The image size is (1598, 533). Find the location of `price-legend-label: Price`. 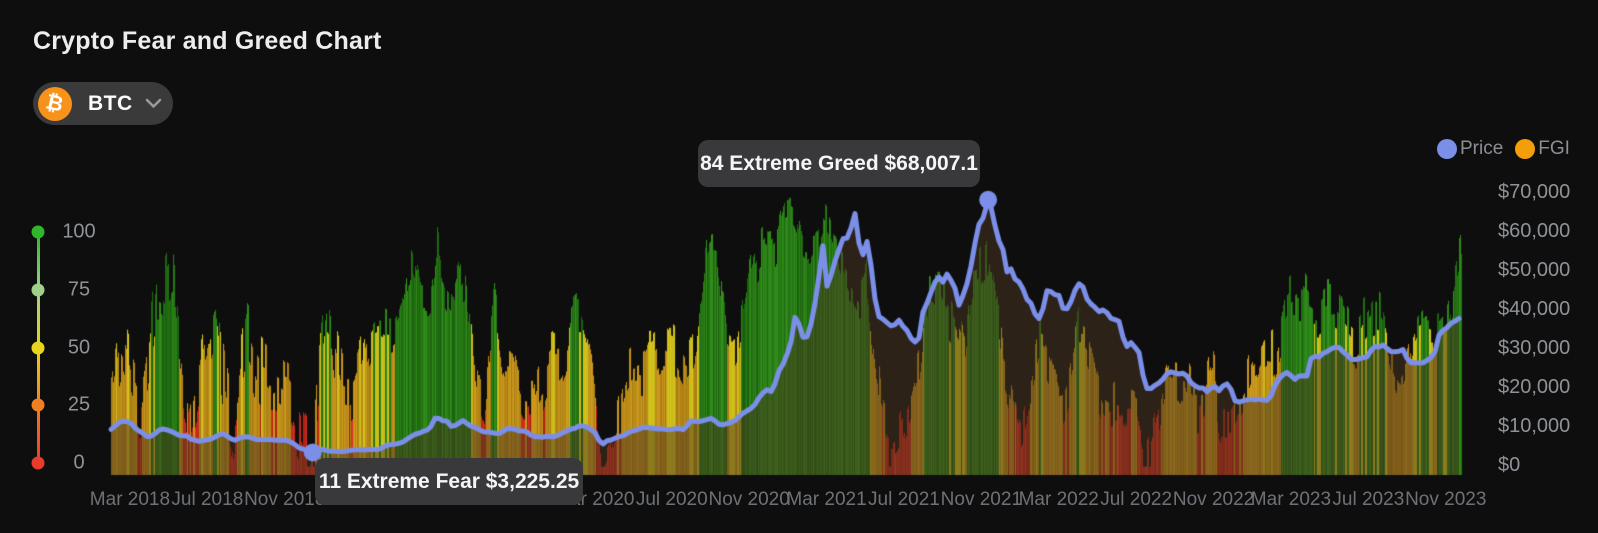

price-legend-label: Price is located at coordinates (1482, 148).